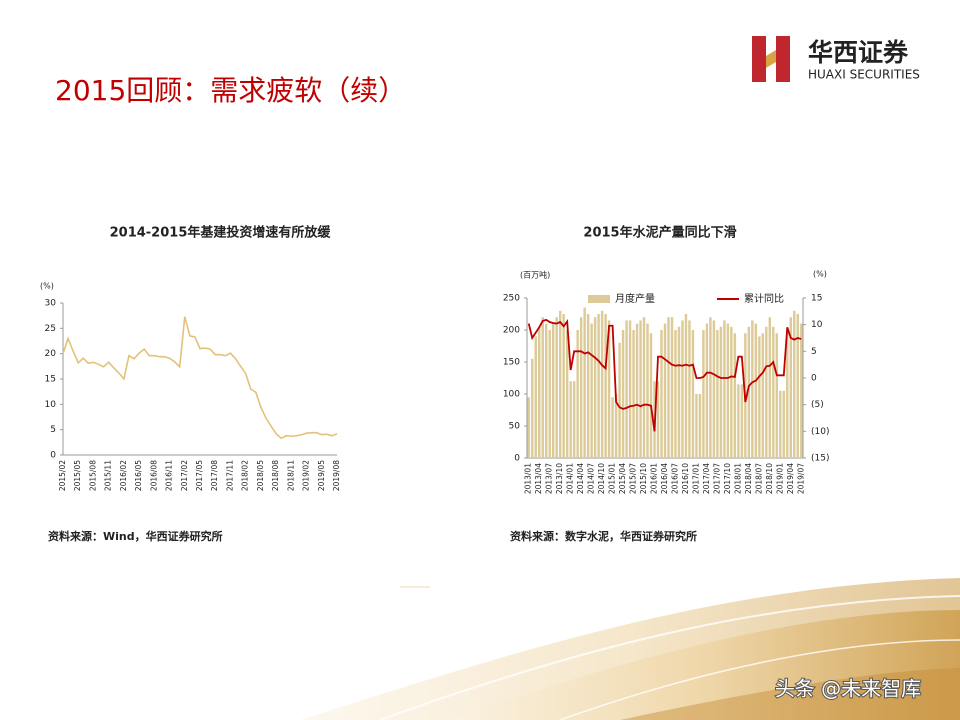  What do you see at coordinates (654, 478) in the screenshot?
I see `x-tick-label: 2016/01` at bounding box center [654, 478].